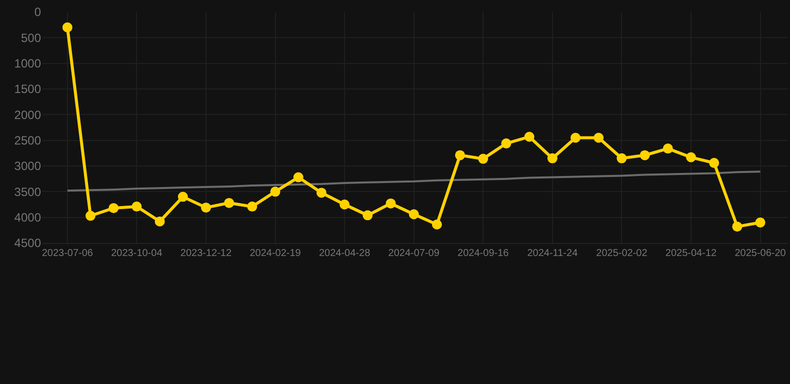  I want to click on y-tick-label: 2000, so click(28, 115).